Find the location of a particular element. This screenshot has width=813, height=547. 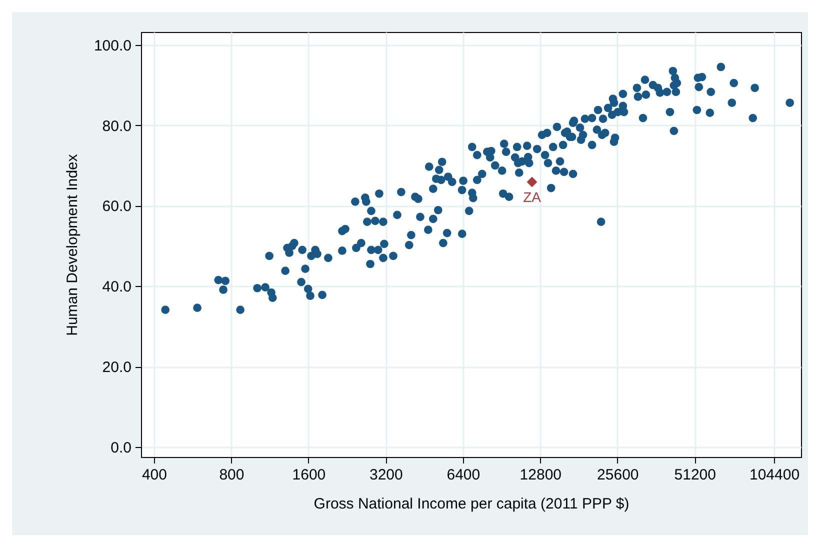

y-tick-label: 20.0 is located at coordinates (117, 367).